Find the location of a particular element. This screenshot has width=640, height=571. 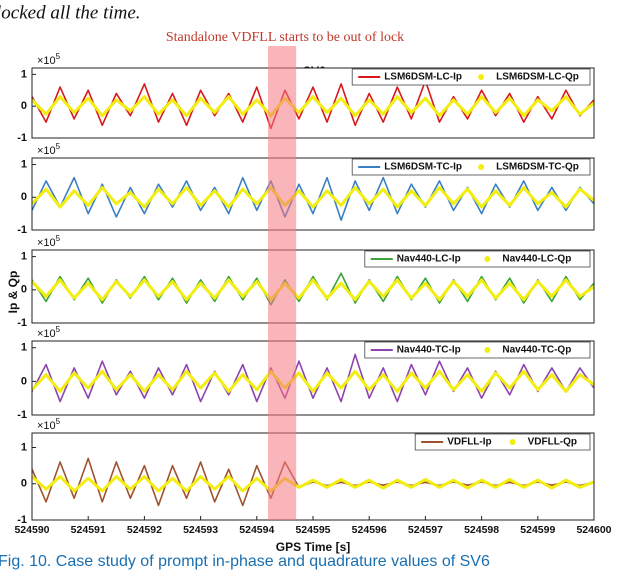

x-axis-label: GPS Time [s] is located at coordinates (313, 547).